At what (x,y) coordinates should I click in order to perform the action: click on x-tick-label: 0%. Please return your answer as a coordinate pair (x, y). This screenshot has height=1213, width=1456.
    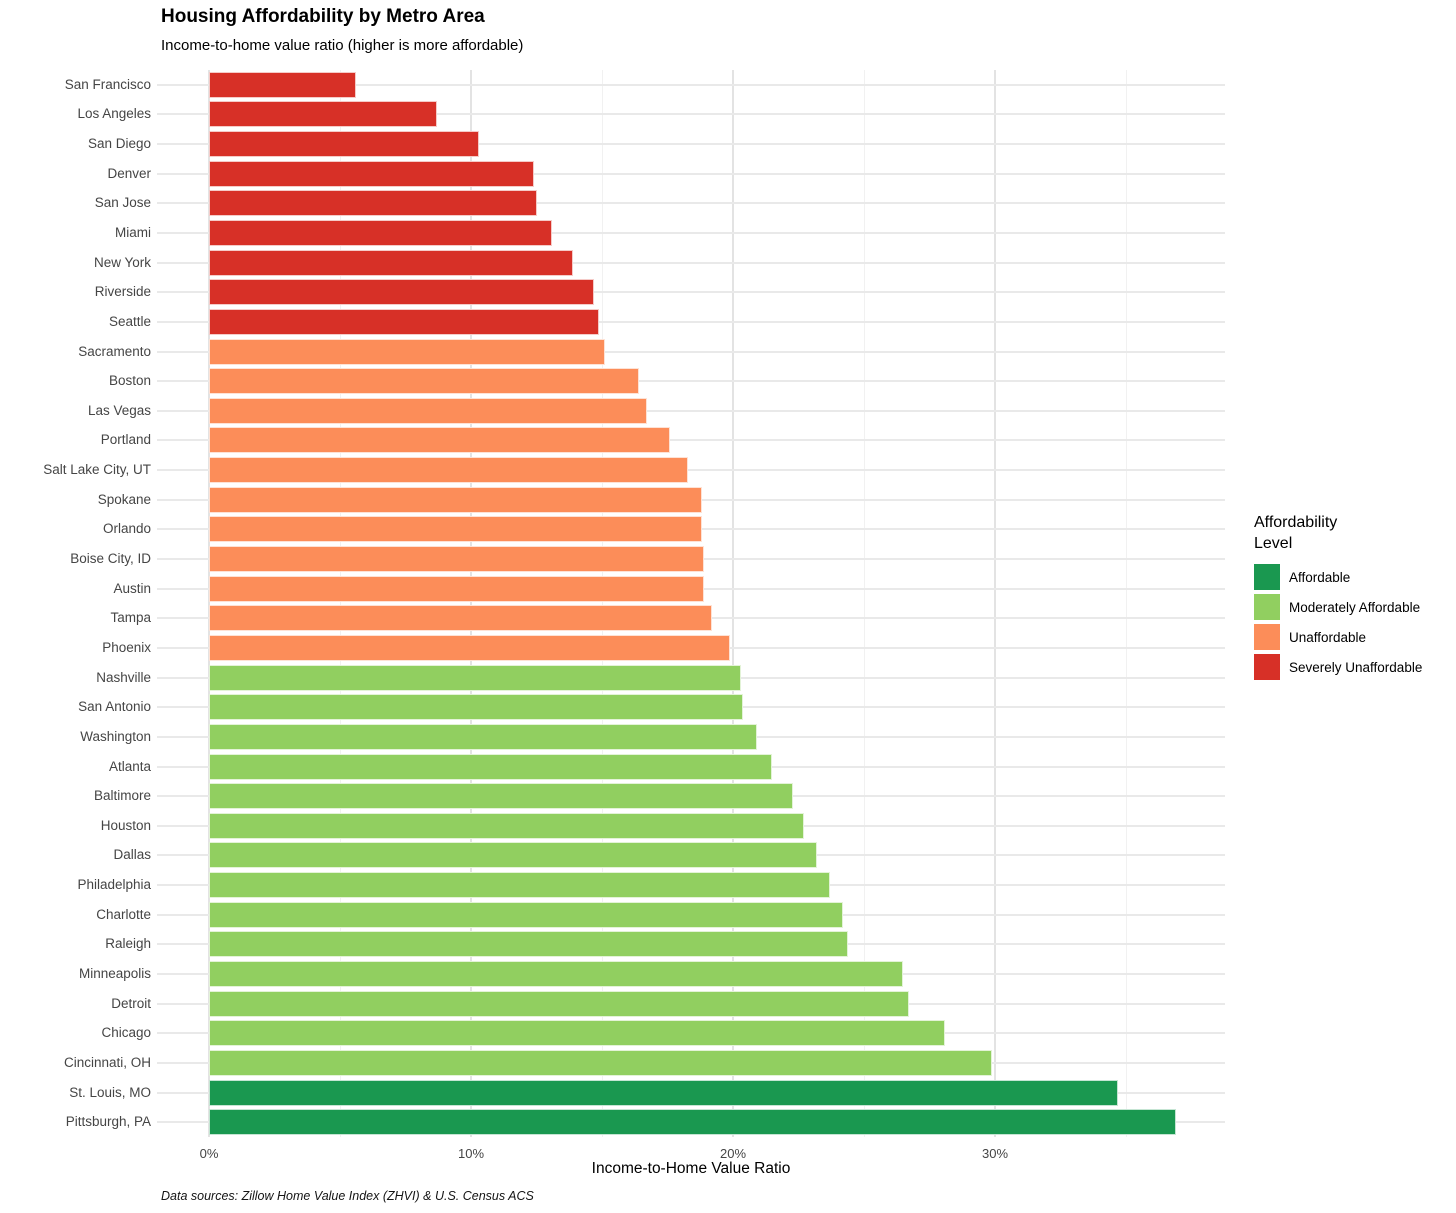
    Looking at the image, I should click on (209, 1153).